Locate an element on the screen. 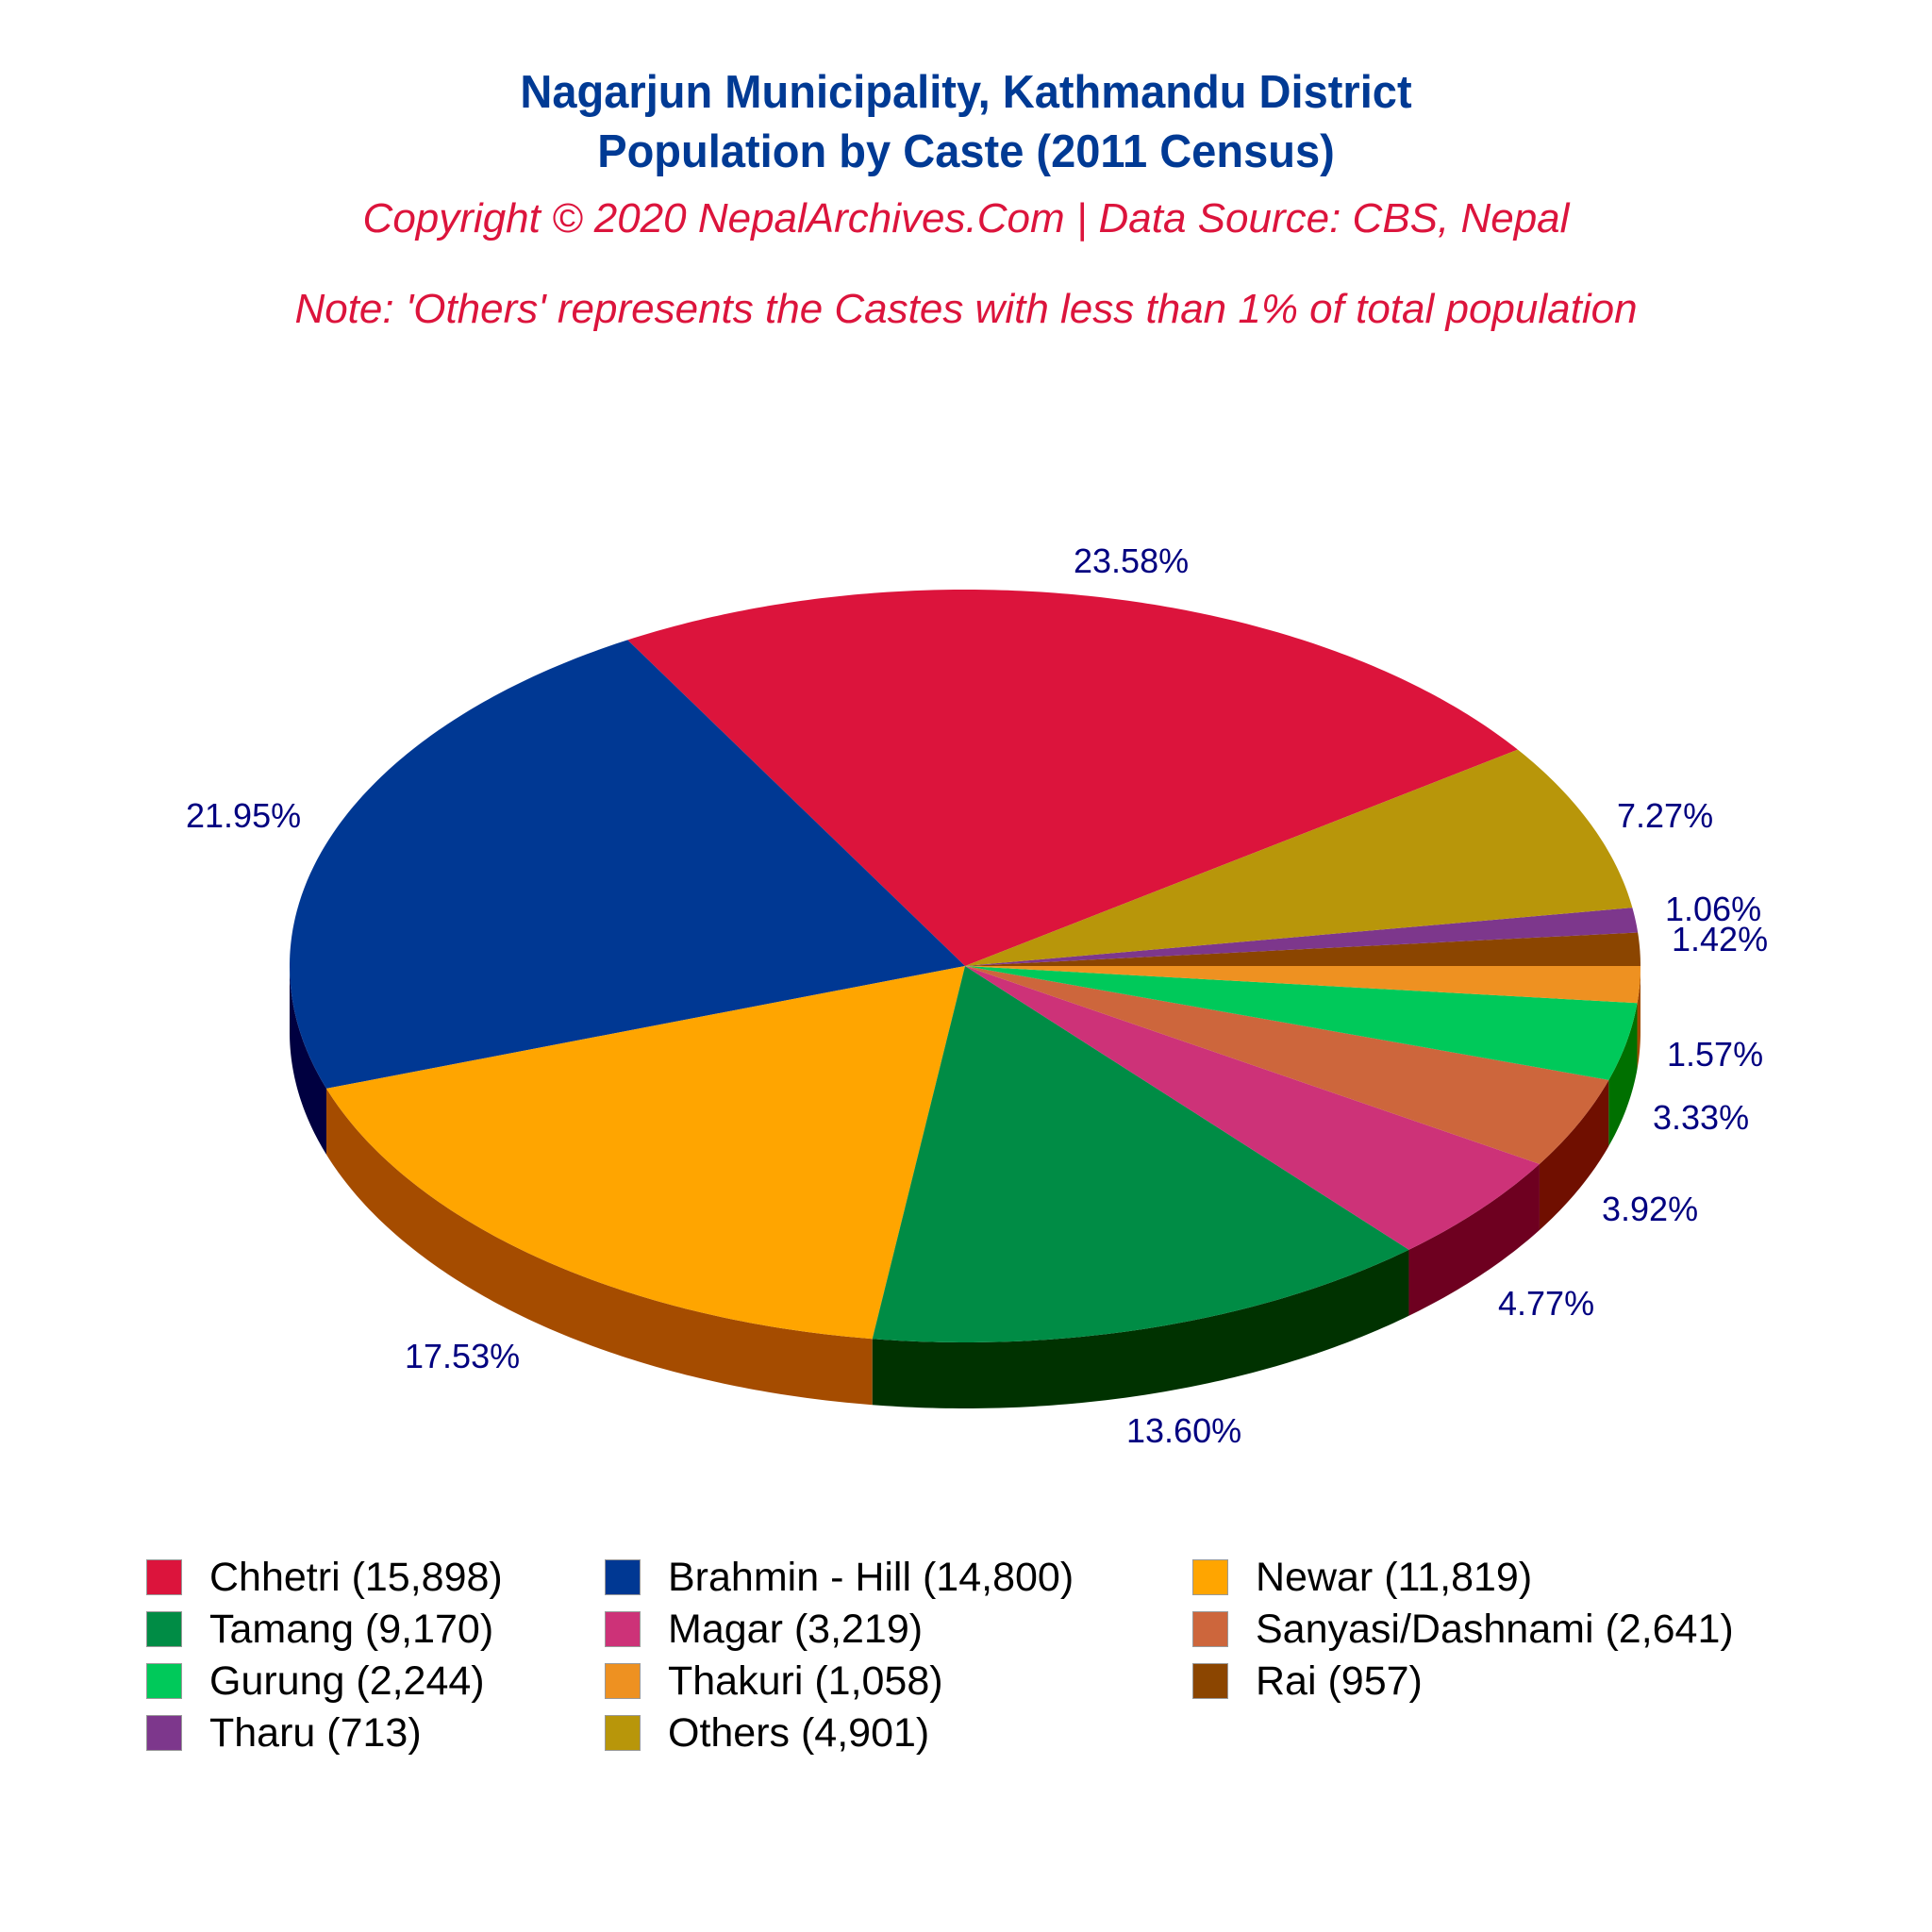 The height and width of the screenshot is (1932, 1932). pie-slice-tamang is located at coordinates (1140, 1154).